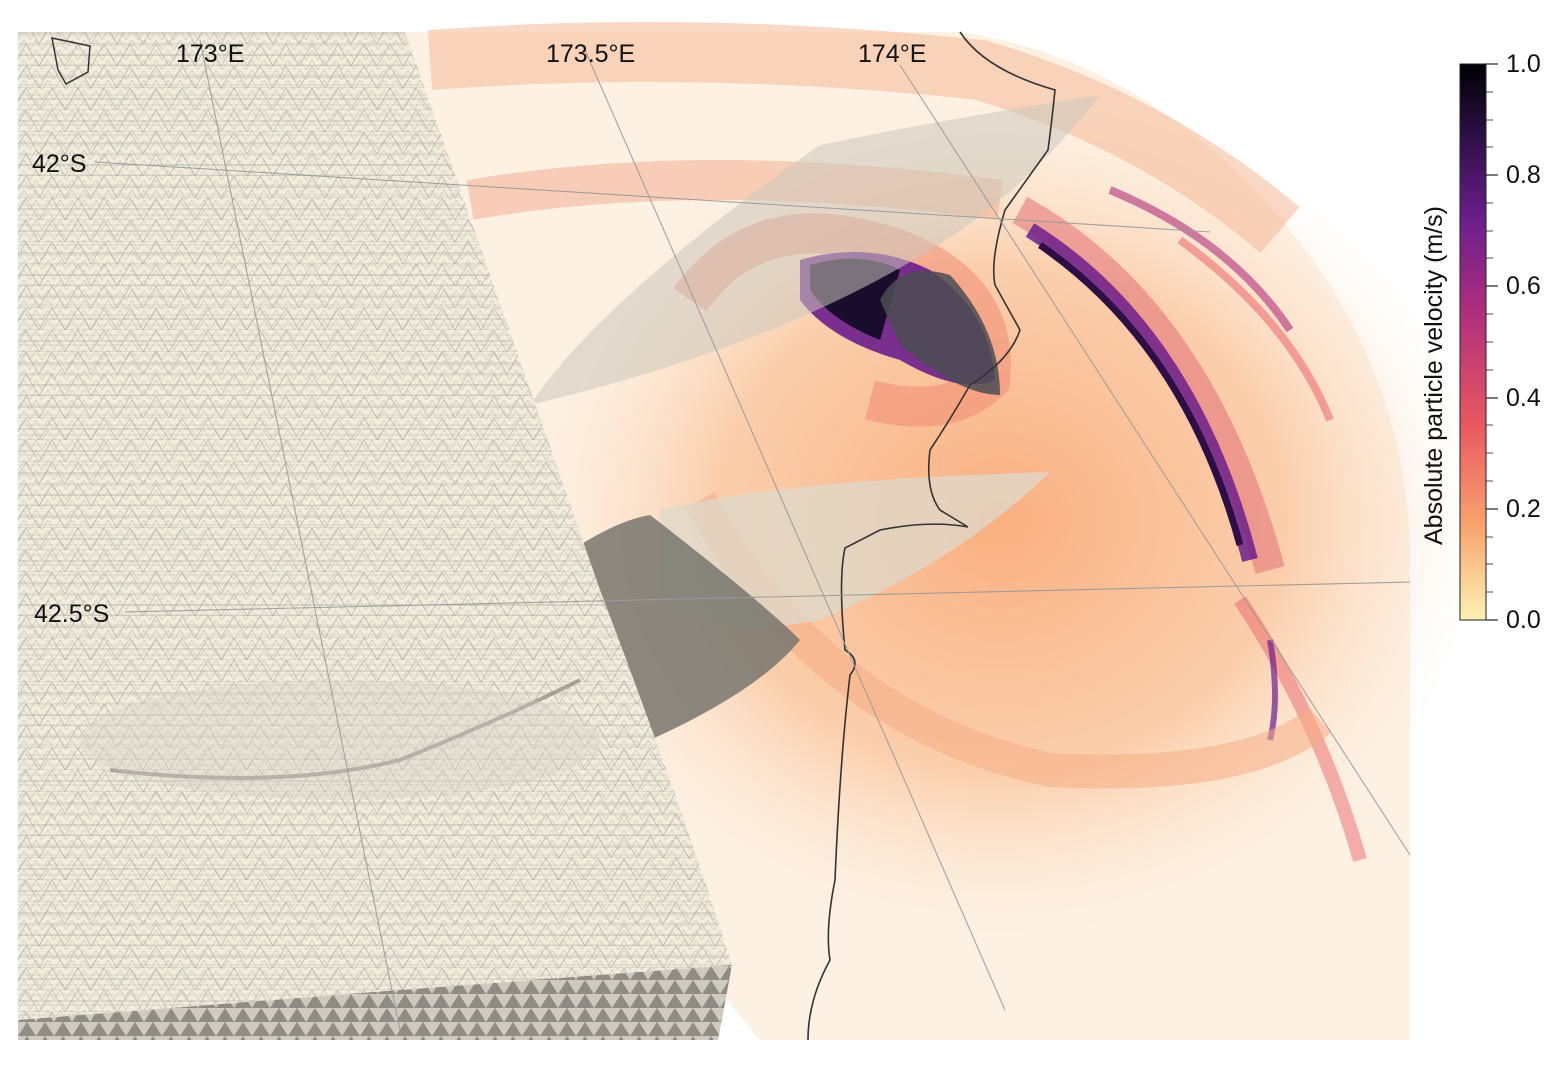 This screenshot has height=1068, width=1568. I want to click on colorbar-tick-0-0: 0.0, so click(1523, 620).